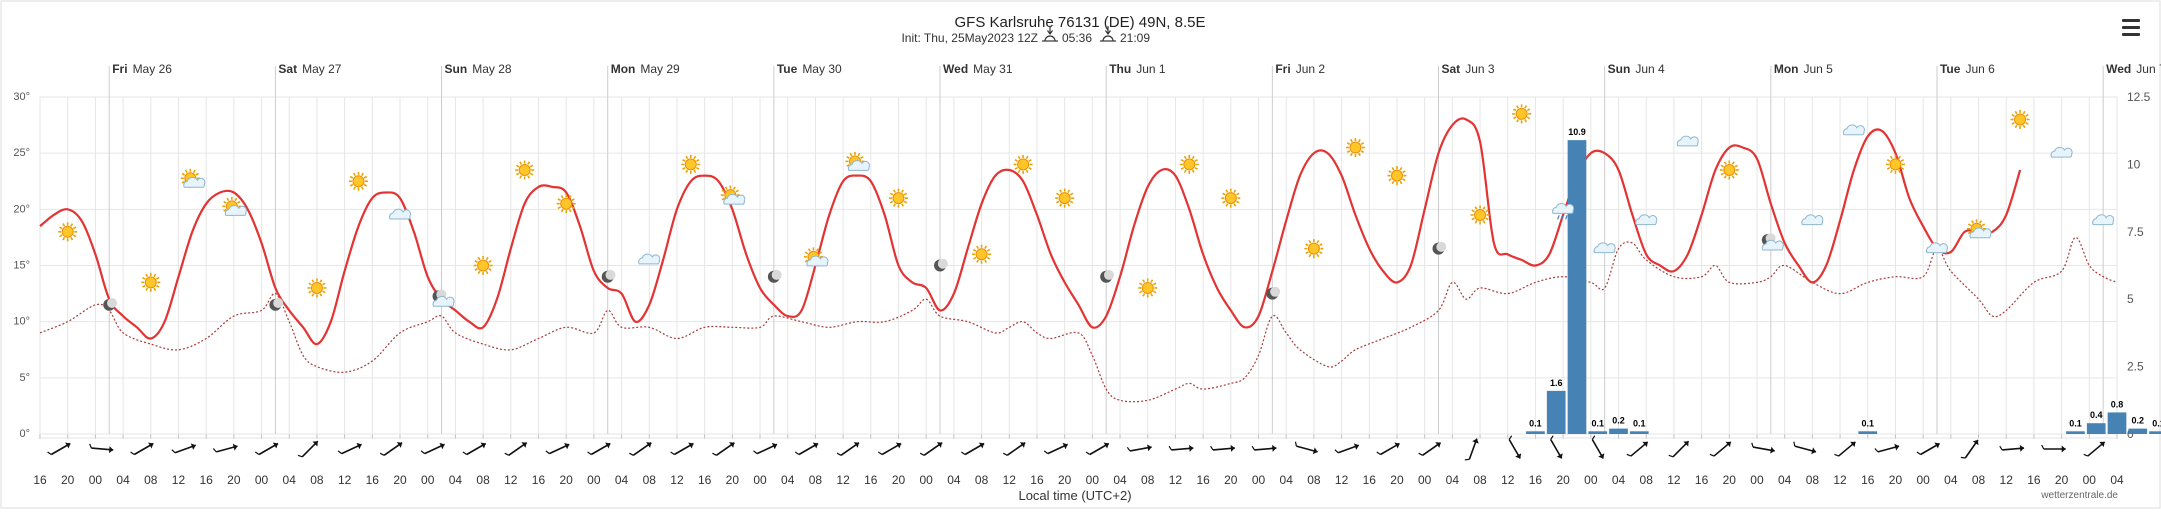  I want to click on cloud-weather-icon, so click(1687, 141).